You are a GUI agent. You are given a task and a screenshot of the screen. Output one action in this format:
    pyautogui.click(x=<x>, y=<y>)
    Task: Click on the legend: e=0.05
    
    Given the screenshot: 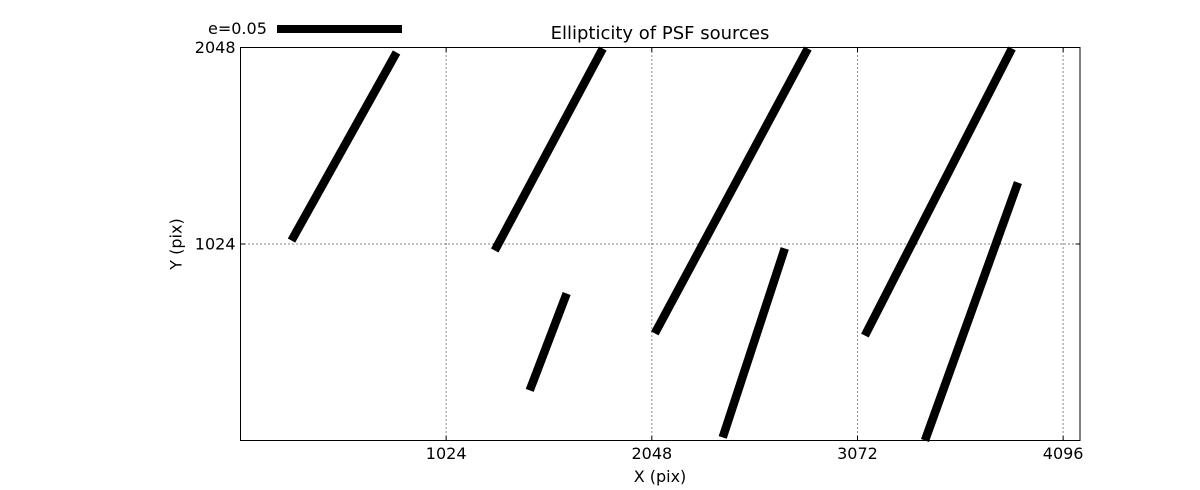 What is the action you would take?
    pyautogui.click(x=305, y=28)
    